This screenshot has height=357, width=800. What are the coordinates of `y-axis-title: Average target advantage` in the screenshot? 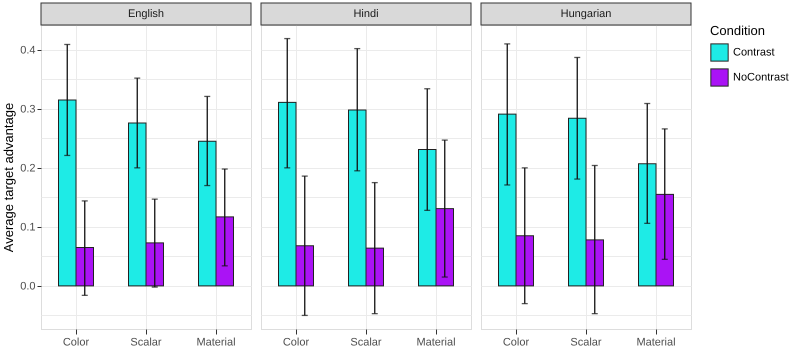 It's located at (8, 177).